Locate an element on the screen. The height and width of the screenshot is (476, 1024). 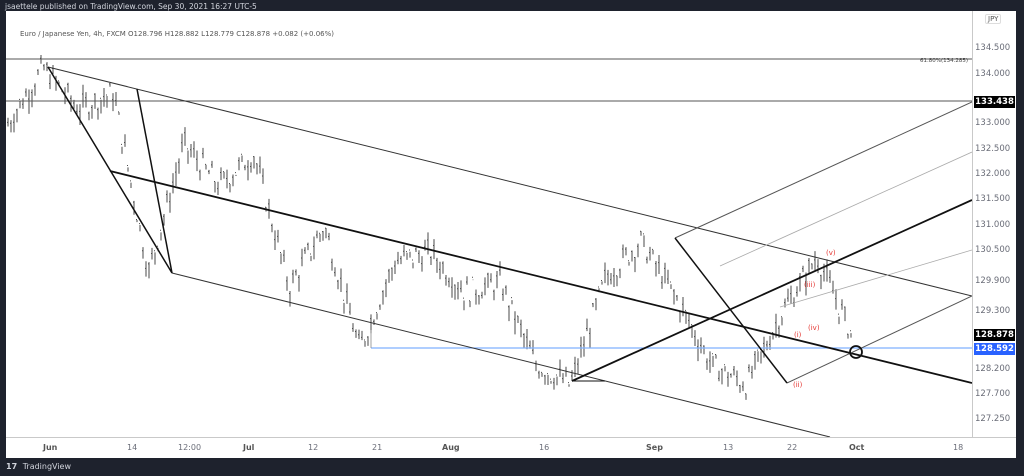
brand-name: TradingView is located at coordinates (47, 466).